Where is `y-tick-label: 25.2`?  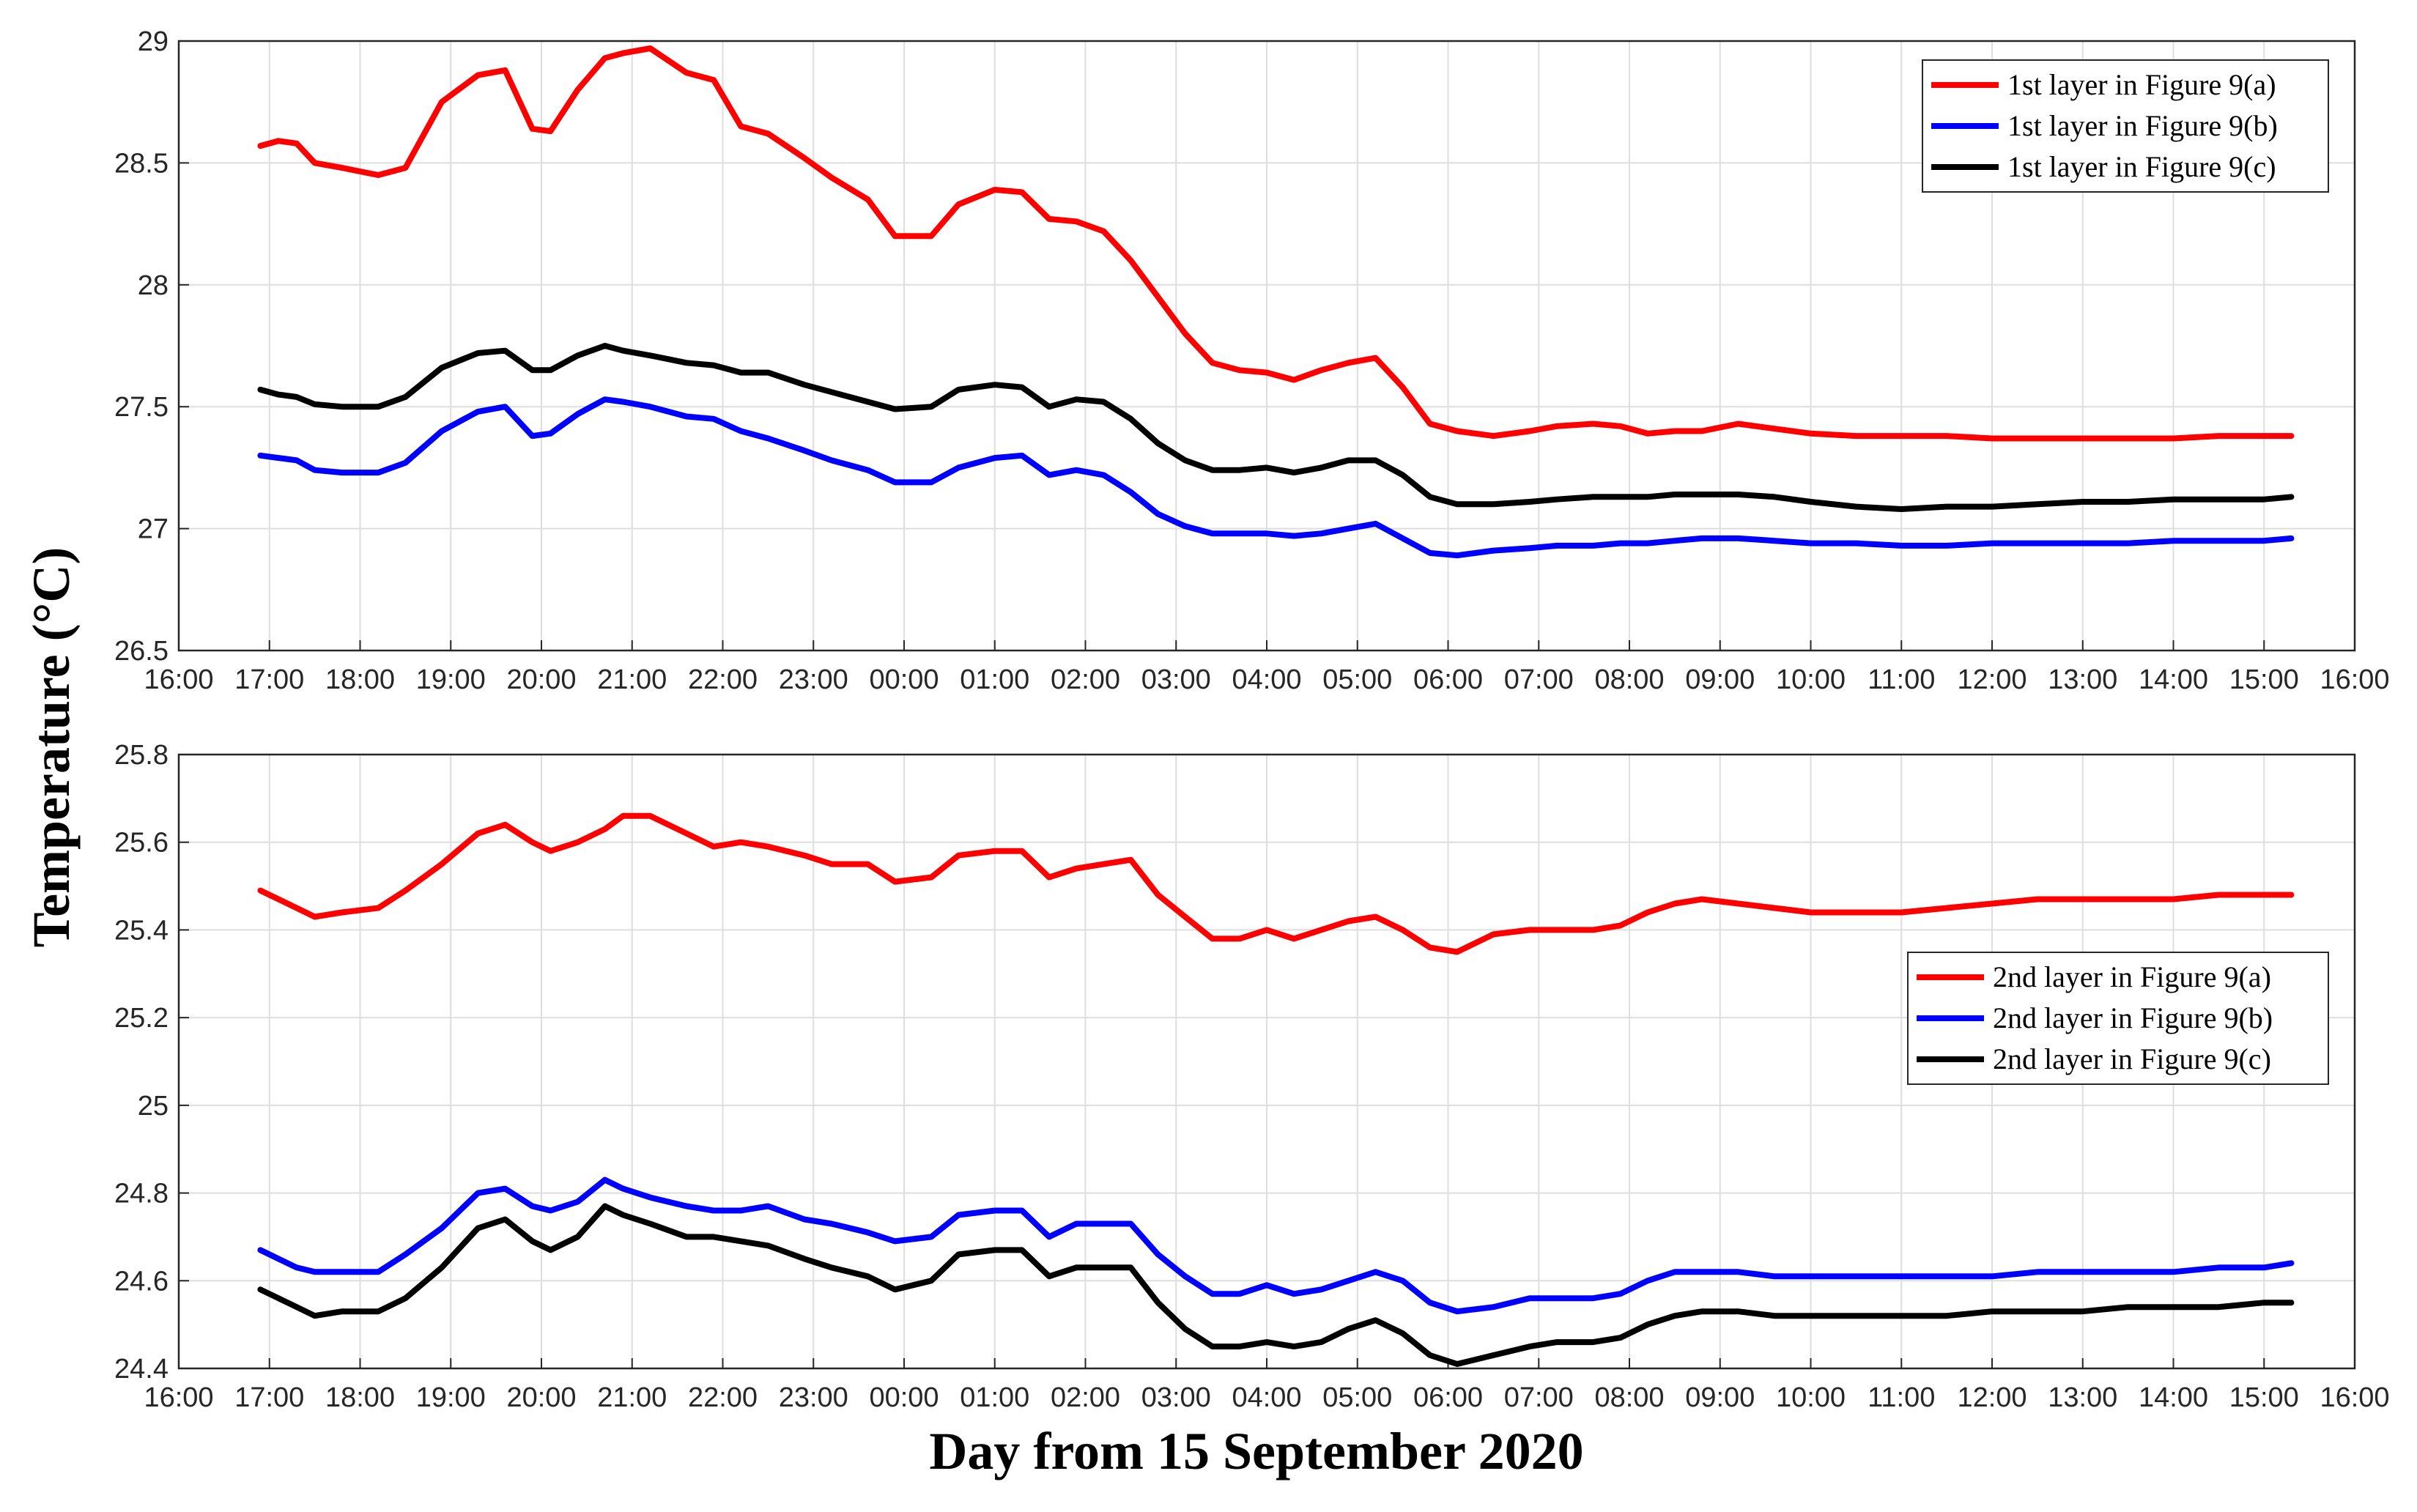
y-tick-label: 25.2 is located at coordinates (141, 1018).